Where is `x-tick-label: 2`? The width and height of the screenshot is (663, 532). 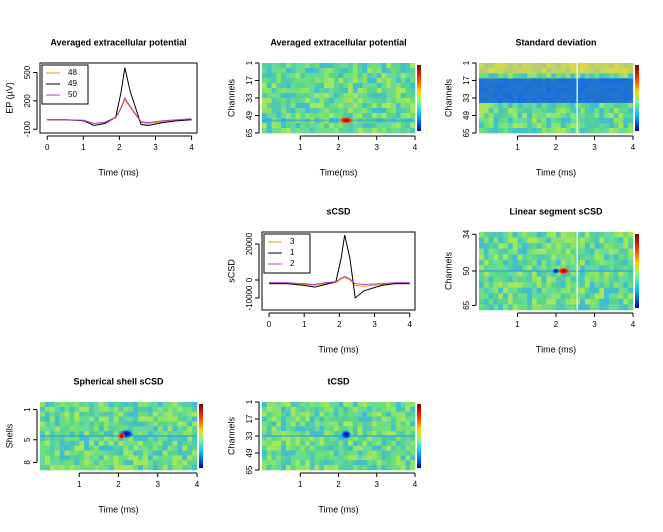
x-tick-label: 2 is located at coordinates (556, 147).